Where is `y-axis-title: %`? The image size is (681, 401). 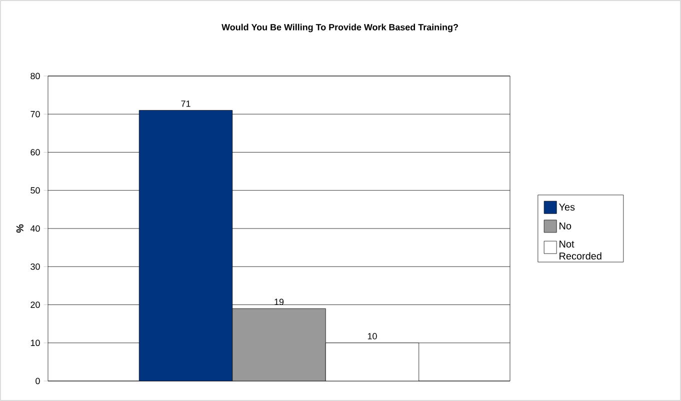
y-axis-title: % is located at coordinates (20, 228).